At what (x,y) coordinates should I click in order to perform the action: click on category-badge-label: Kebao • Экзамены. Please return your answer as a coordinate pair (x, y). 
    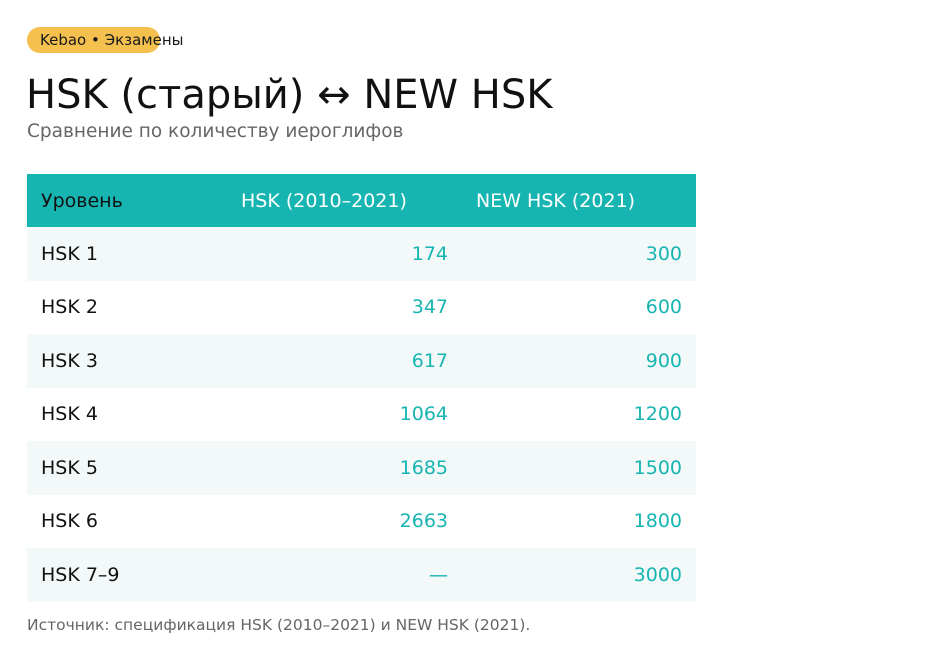
    Looking at the image, I should click on (112, 40).